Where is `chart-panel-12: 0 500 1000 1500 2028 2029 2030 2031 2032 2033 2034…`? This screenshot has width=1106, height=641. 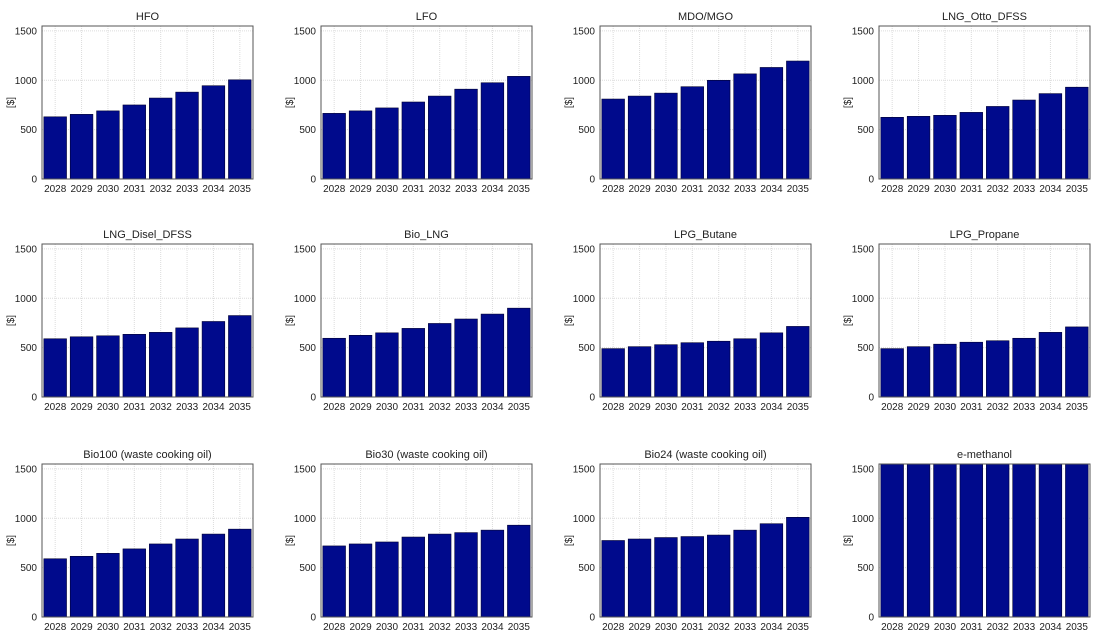
chart-panel-12: 0 500 1000 1500 2028 2029 2030 2031 2032 2033 2034… is located at coordinates (967, 541).